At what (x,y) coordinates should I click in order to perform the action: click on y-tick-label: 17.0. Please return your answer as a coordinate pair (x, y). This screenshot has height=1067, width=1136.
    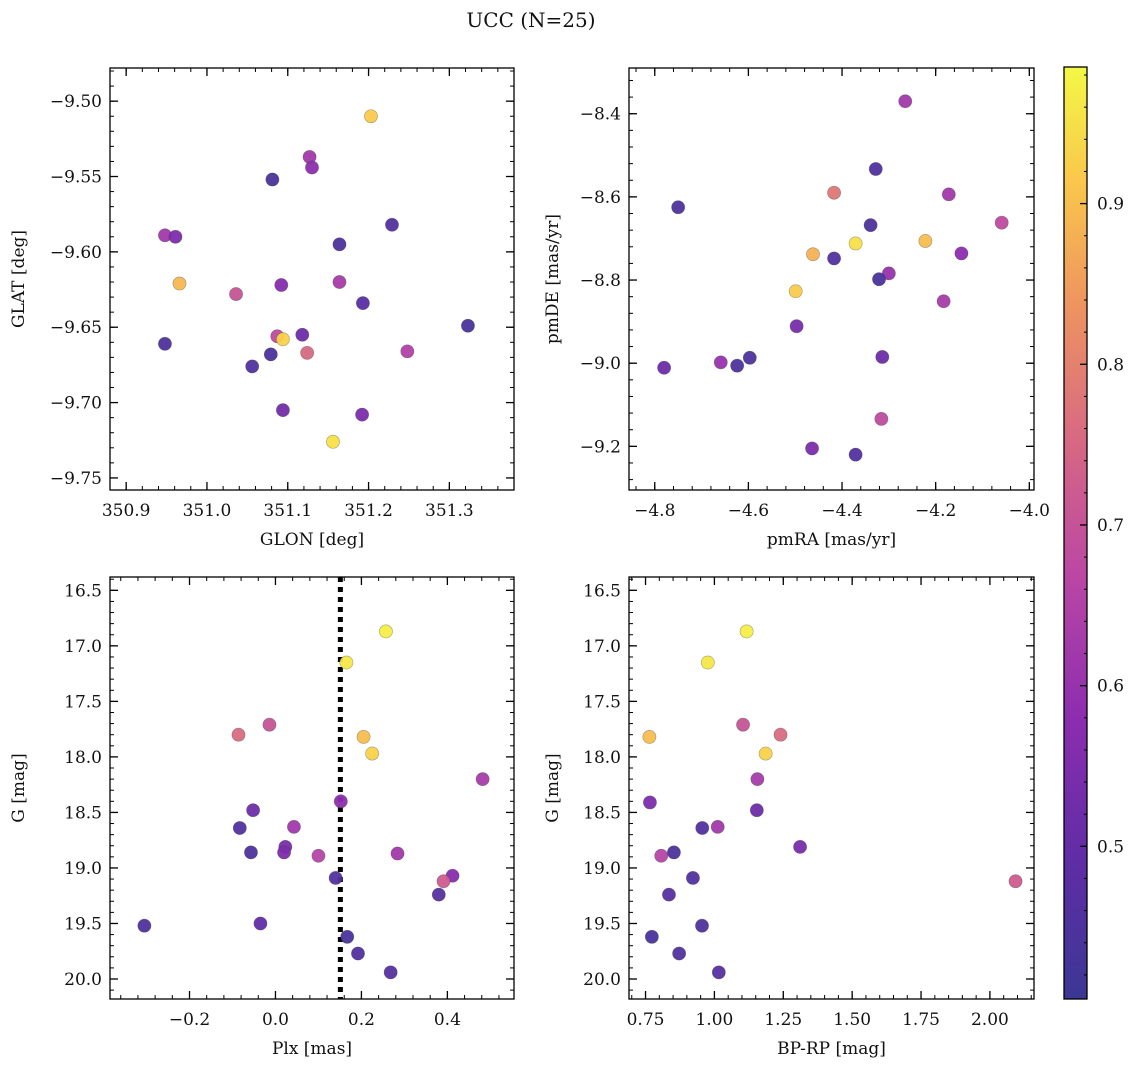
    Looking at the image, I should click on (602, 647).